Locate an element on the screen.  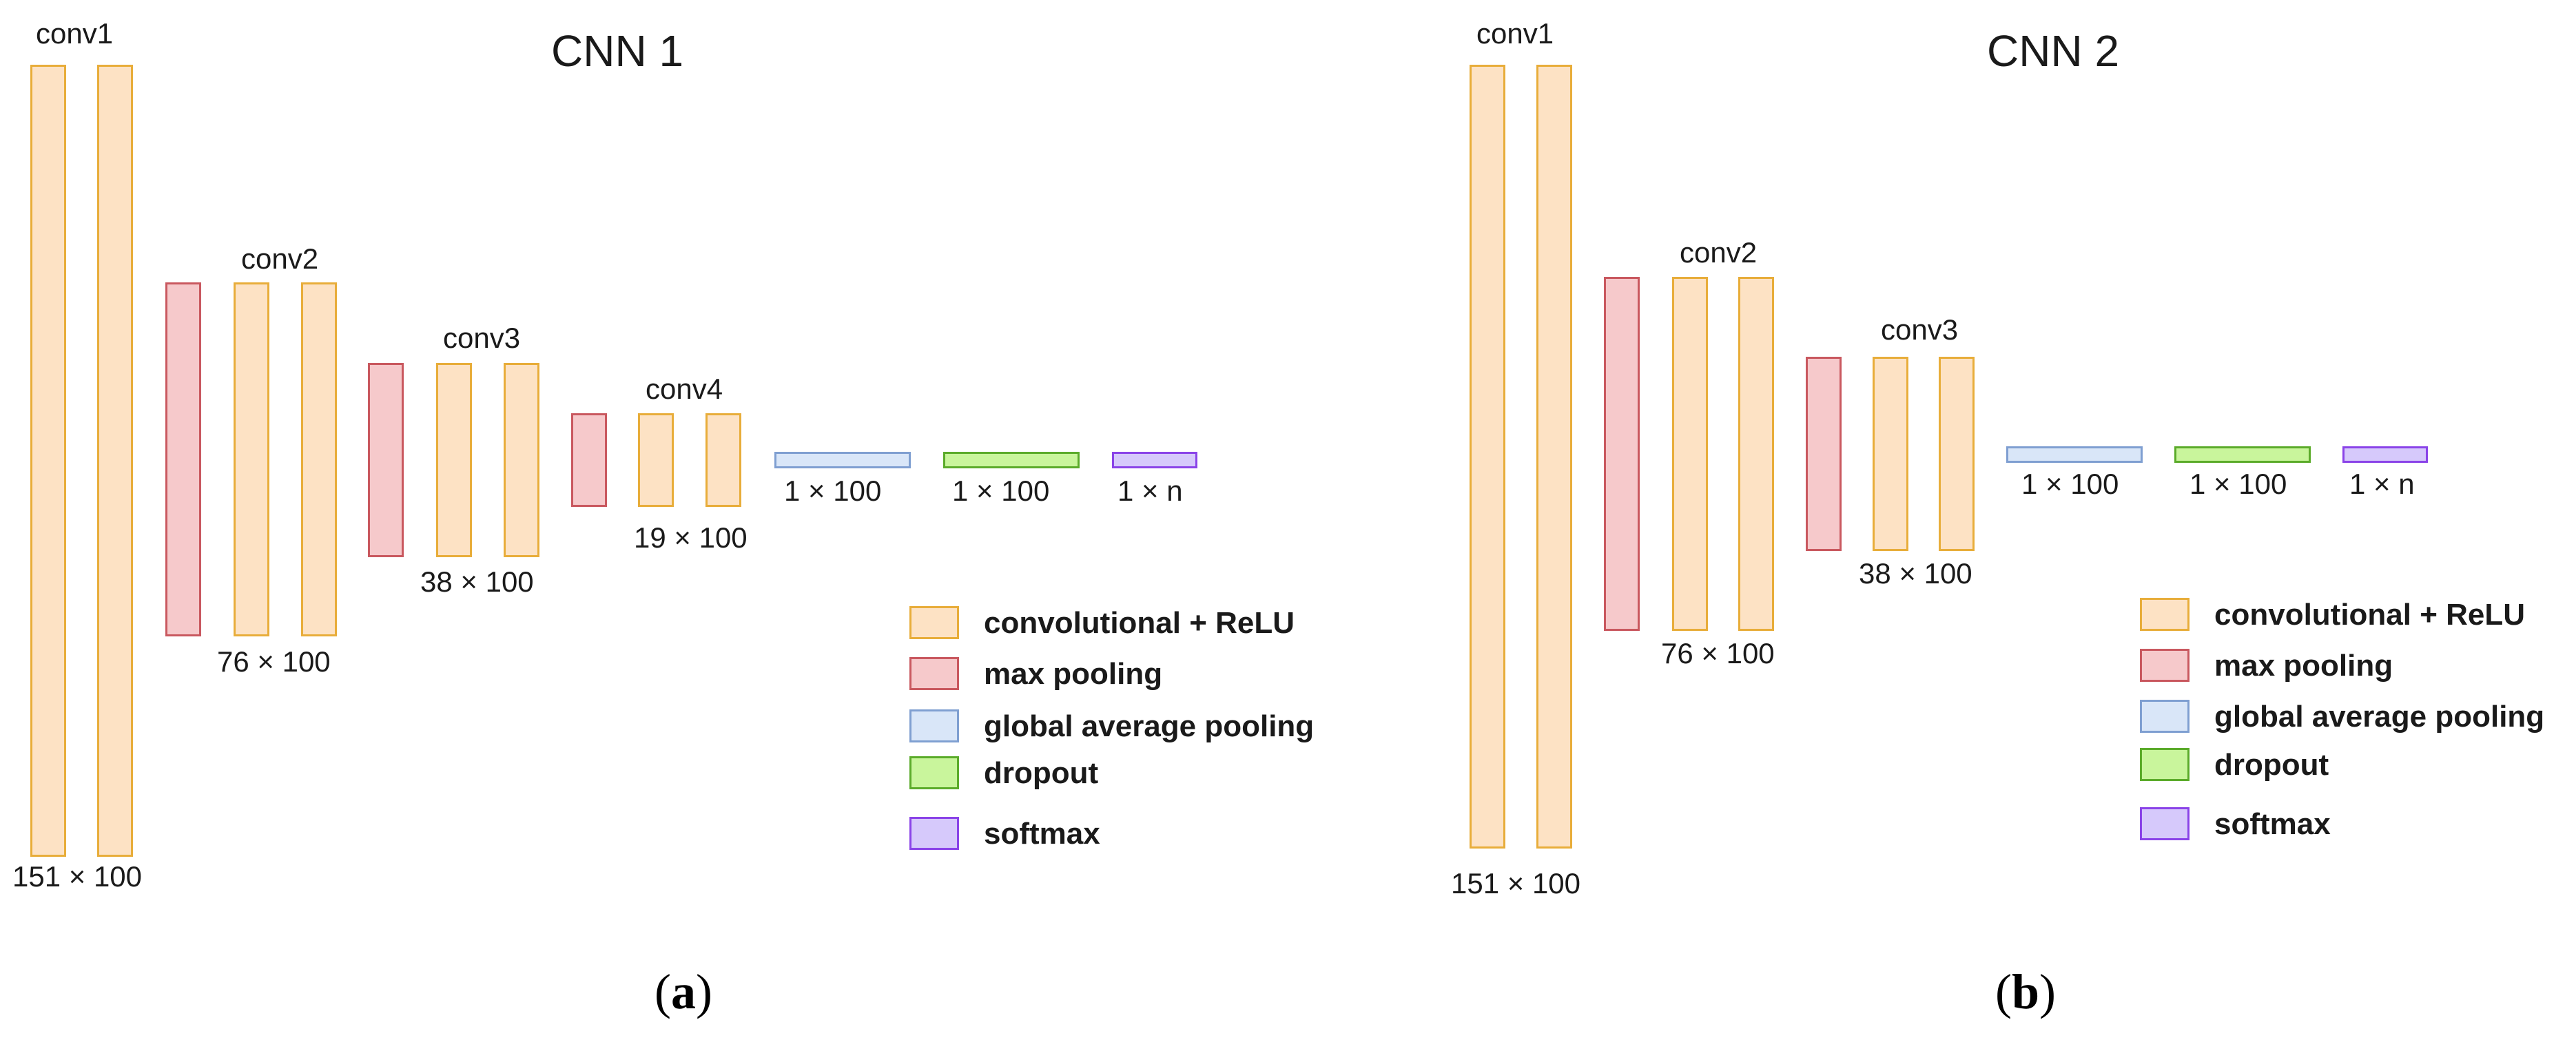
layer-label: conv4 is located at coordinates (684, 389).